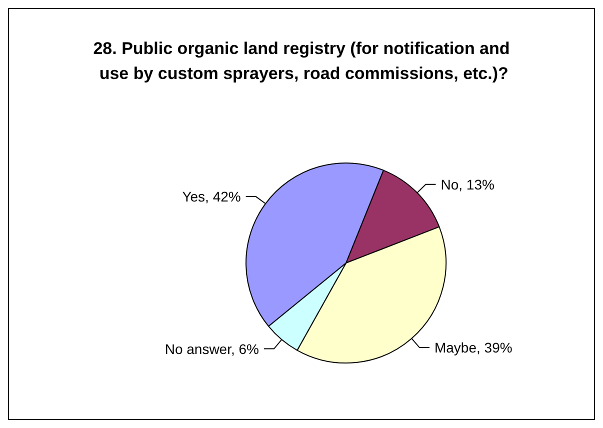  Describe the element at coordinates (212, 348) in the screenshot. I see `slice-label: No answer, 6%` at that location.